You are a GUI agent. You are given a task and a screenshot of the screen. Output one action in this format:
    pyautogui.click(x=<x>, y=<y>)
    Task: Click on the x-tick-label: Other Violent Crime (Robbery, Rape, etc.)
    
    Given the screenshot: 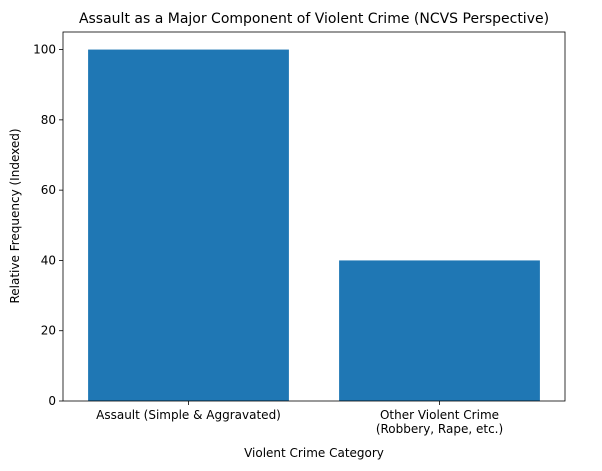 What is the action you would take?
    pyautogui.click(x=439, y=422)
    